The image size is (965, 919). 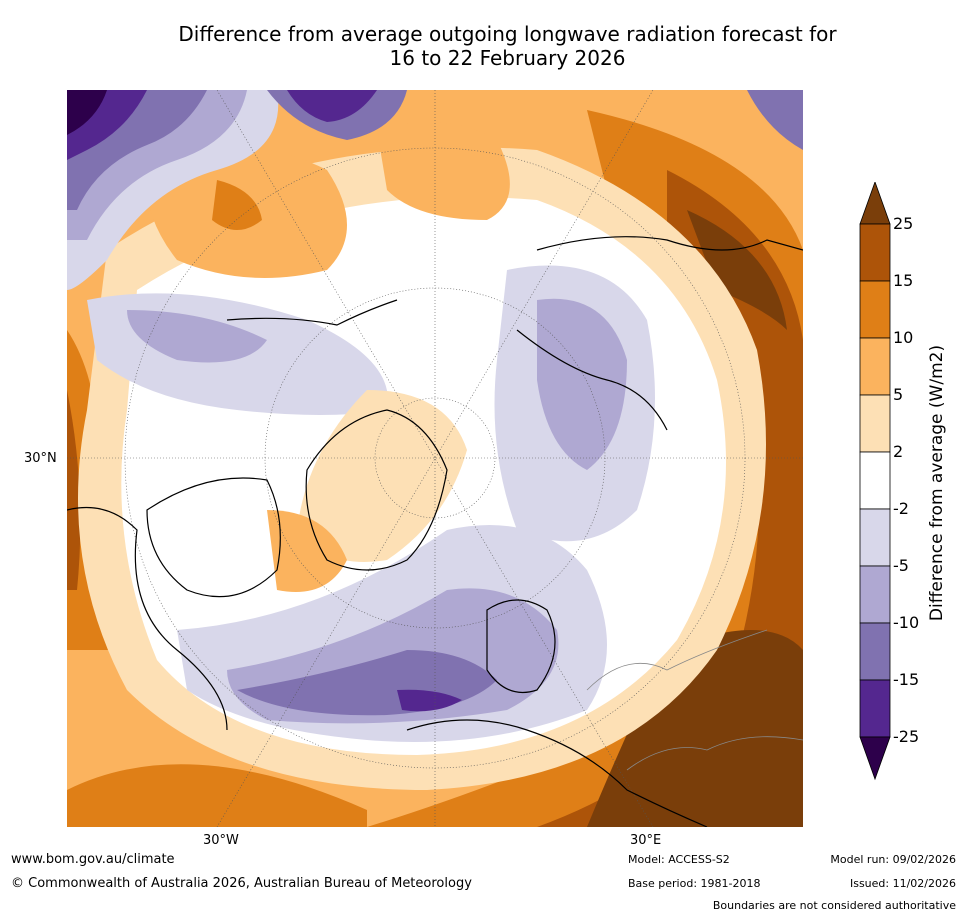 I want to click on colorbar-tick-label: -10, so click(x=906, y=622).